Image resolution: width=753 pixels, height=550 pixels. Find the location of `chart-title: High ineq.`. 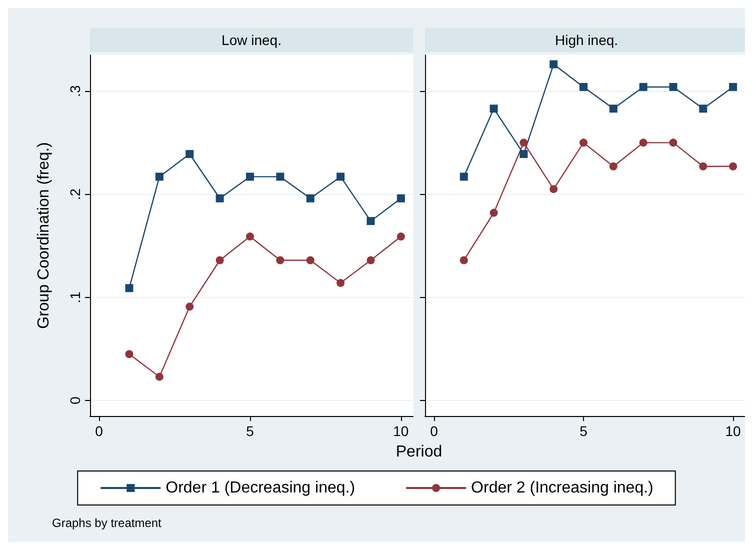

chart-title: High ineq. is located at coordinates (586, 40).